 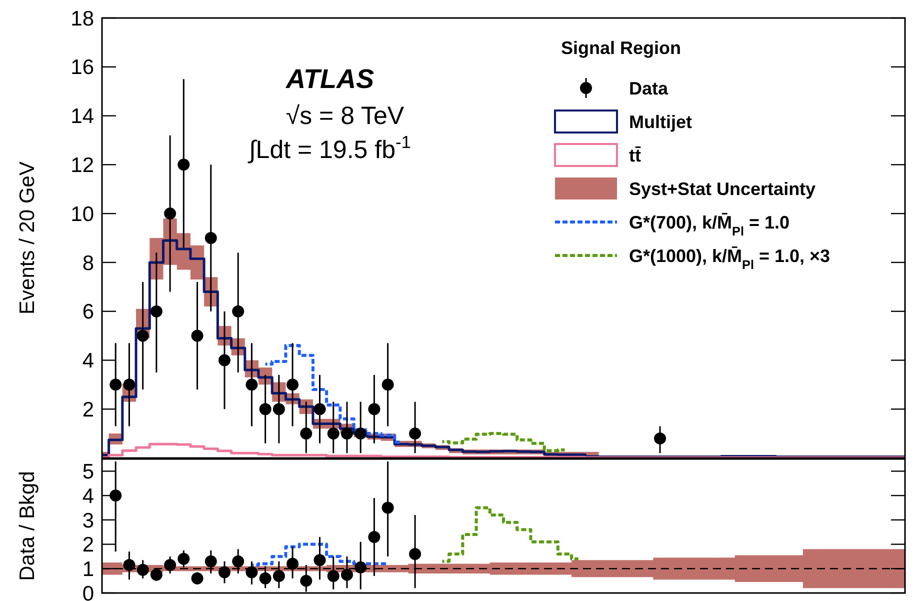 I want to click on annotation: ∫Ldt = 19.5 fb$^{-1}$, so click(x=329, y=148).